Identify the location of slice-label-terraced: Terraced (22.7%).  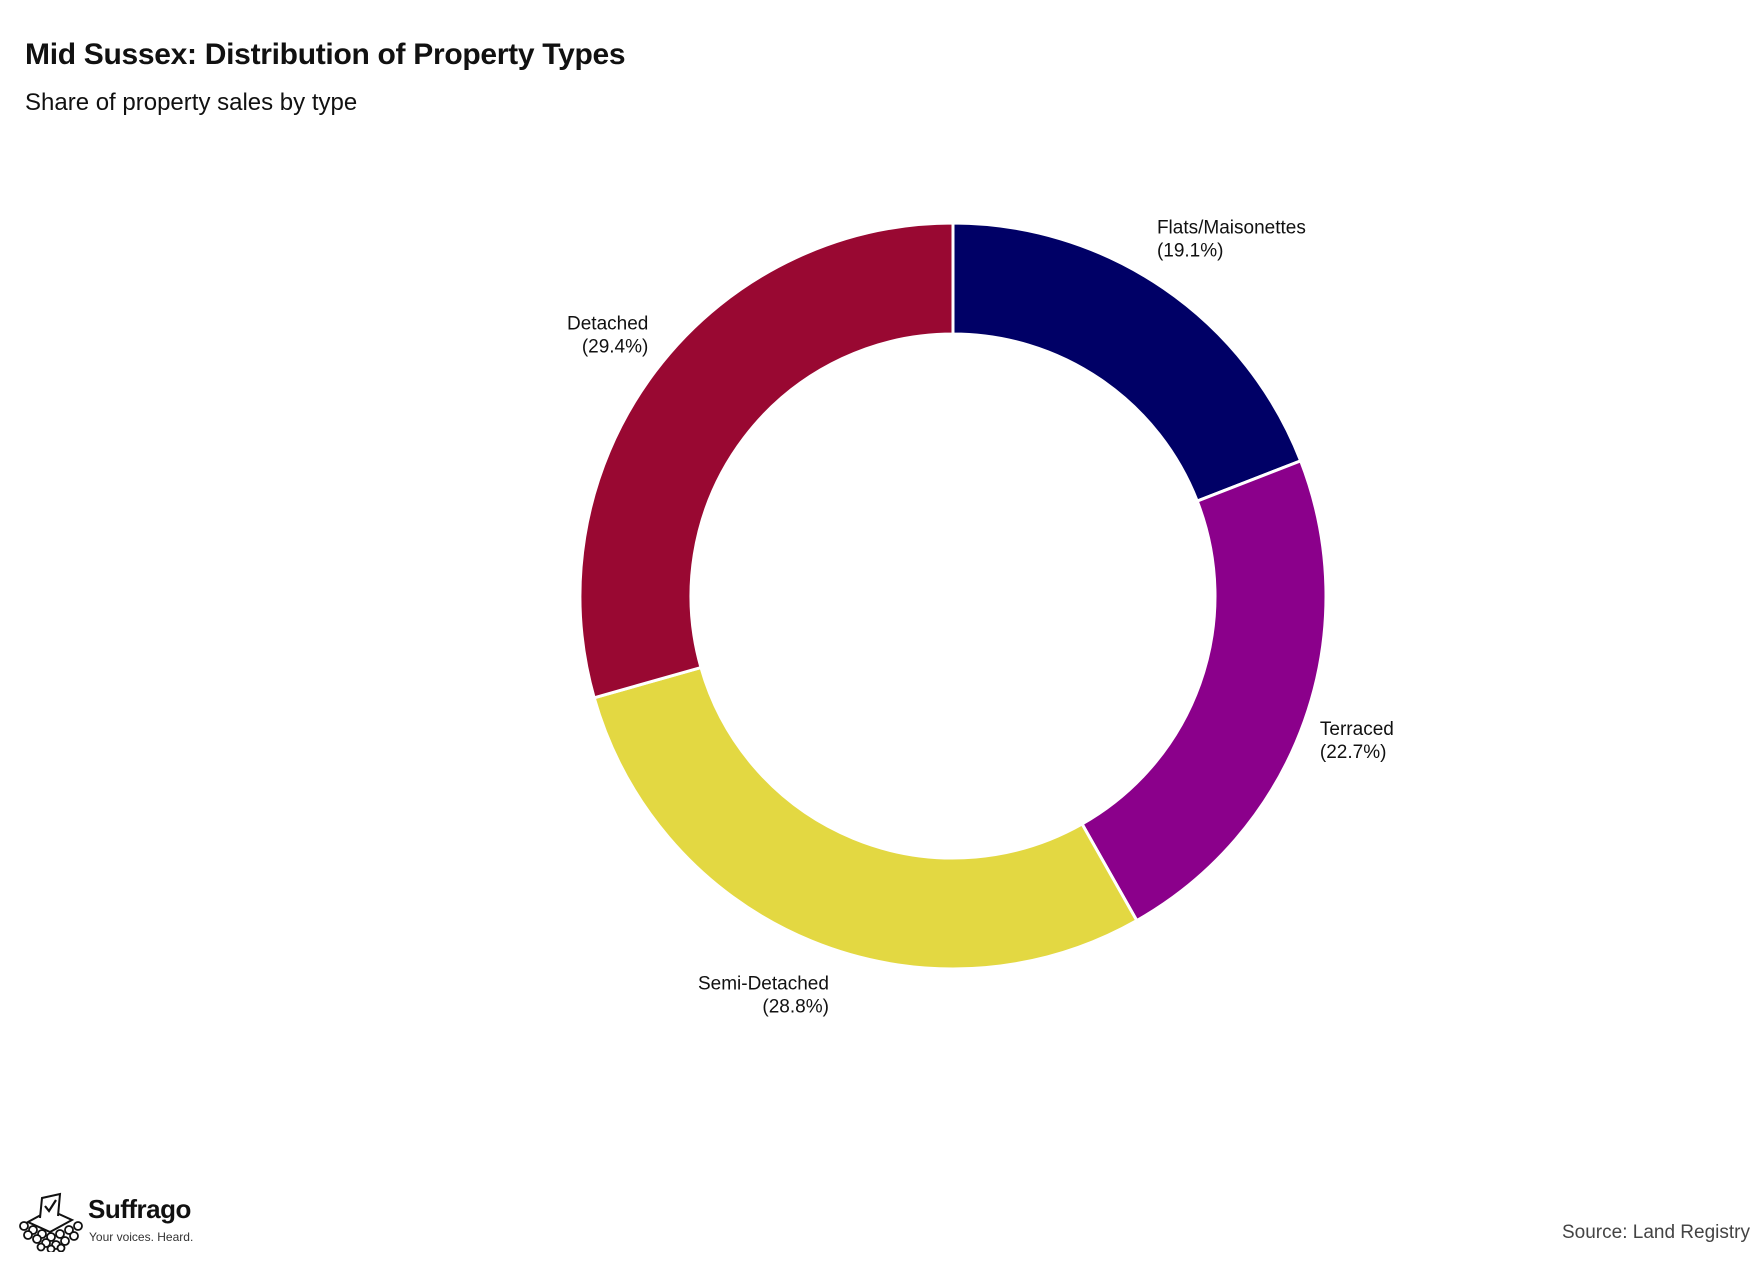
(1357, 741).